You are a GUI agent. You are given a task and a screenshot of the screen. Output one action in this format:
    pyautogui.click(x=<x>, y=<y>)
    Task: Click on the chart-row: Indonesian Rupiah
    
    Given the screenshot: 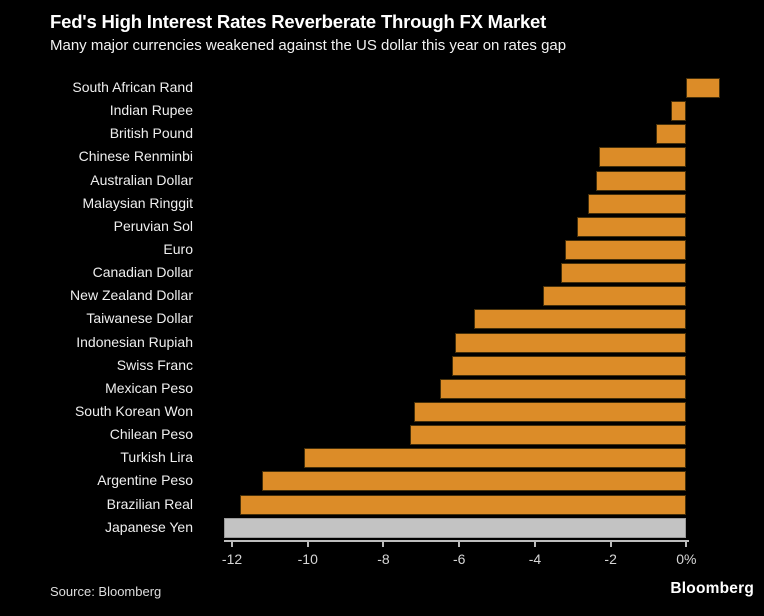 What is the action you would take?
    pyautogui.click(x=382, y=343)
    